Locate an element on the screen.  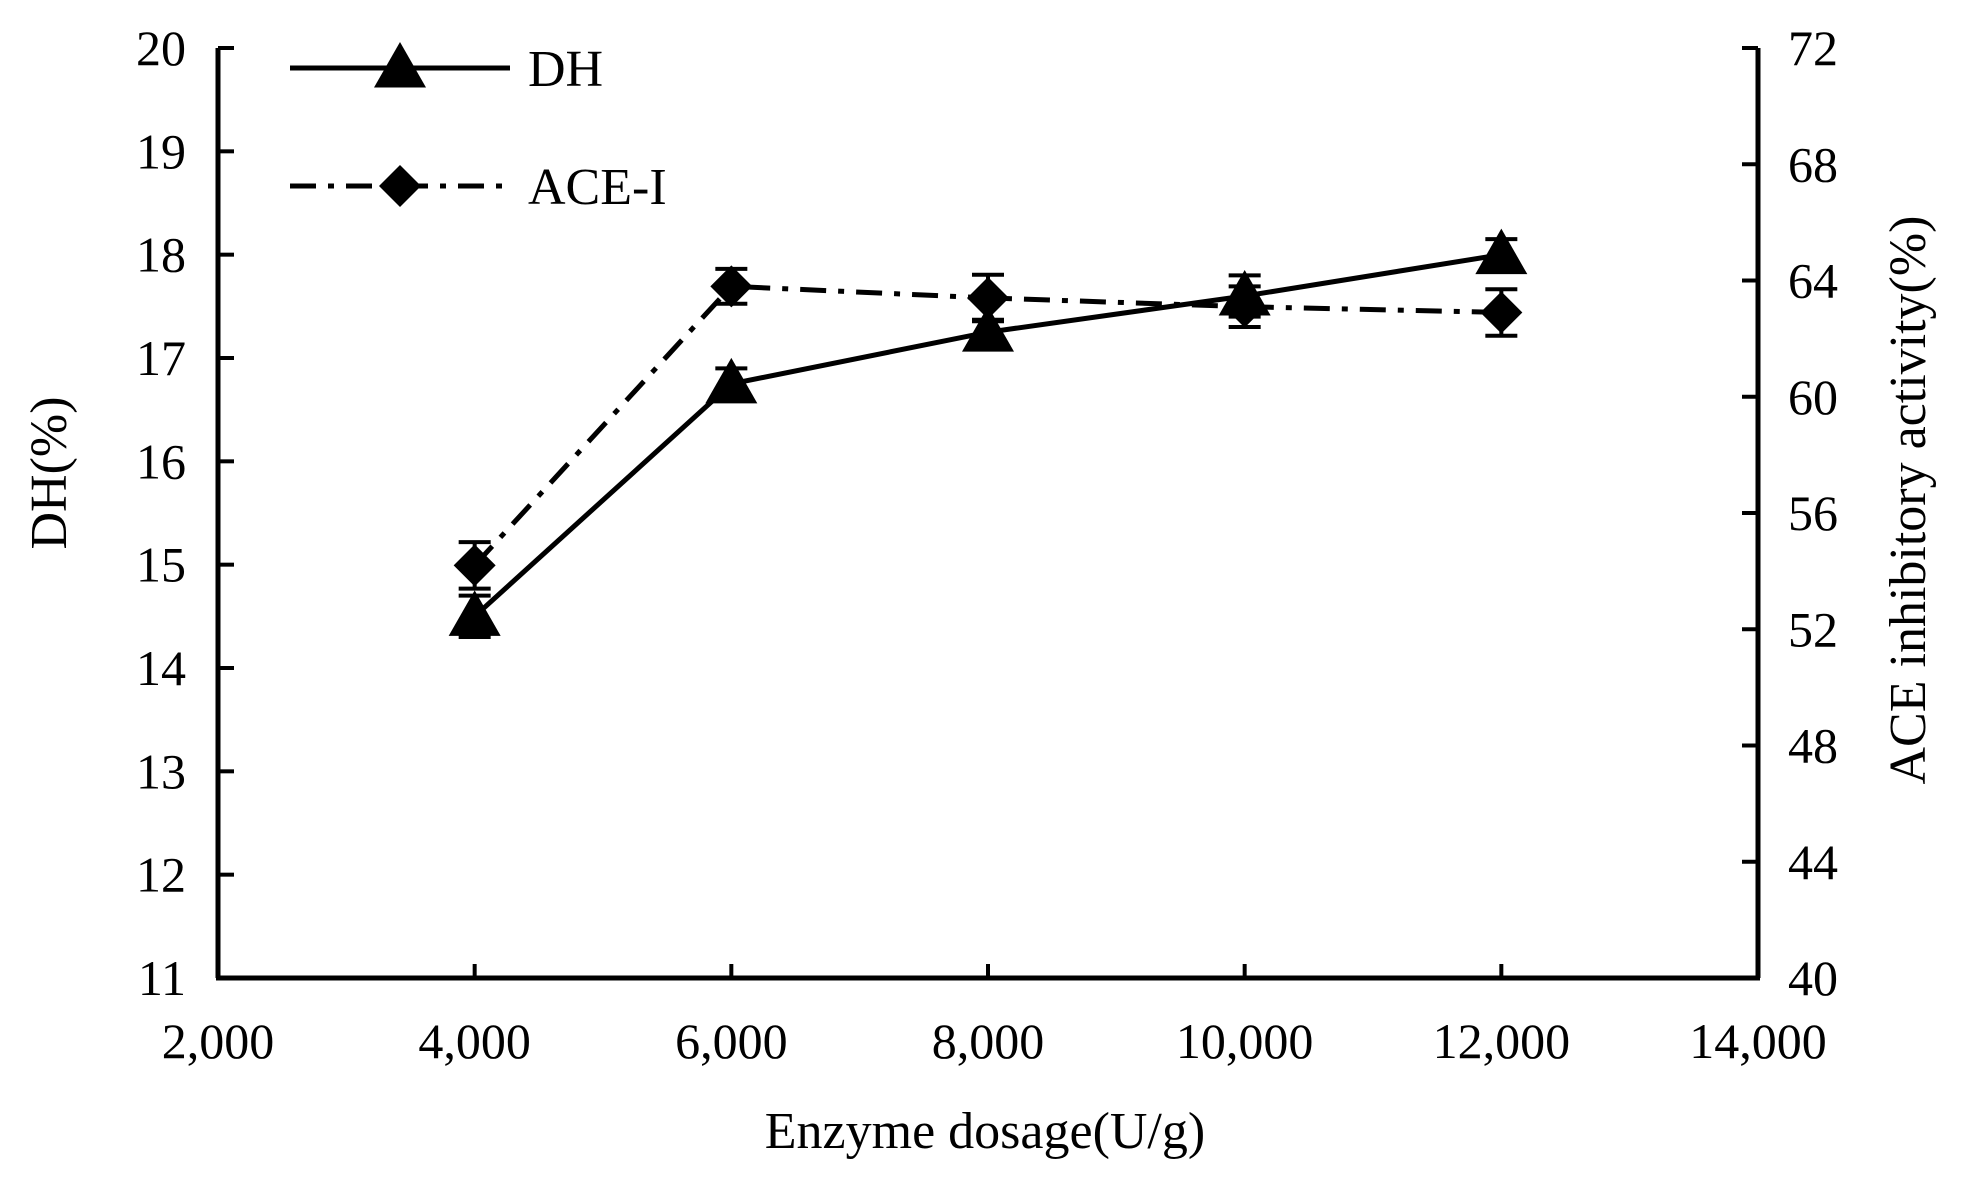
legend-marker-ace-i is located at coordinates (400, 186).